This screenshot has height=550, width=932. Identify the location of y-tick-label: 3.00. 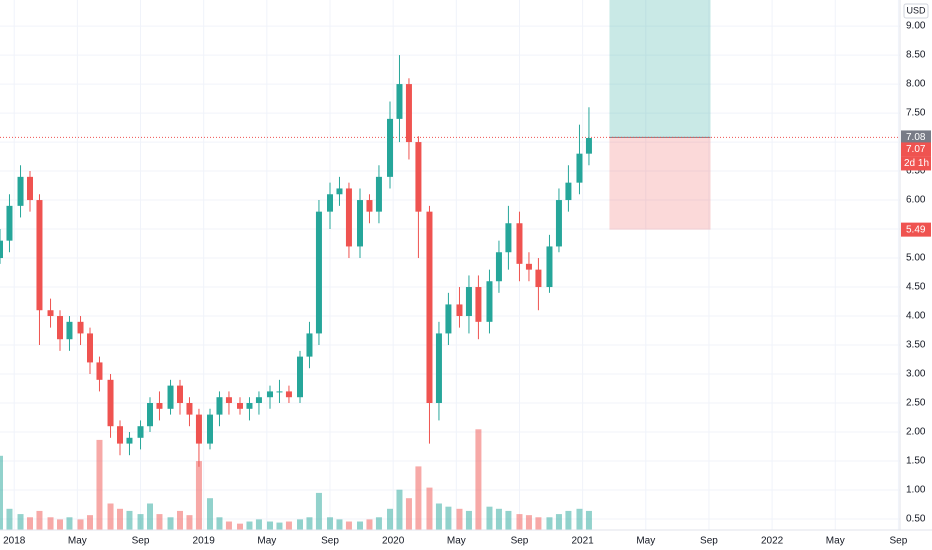
(916, 374).